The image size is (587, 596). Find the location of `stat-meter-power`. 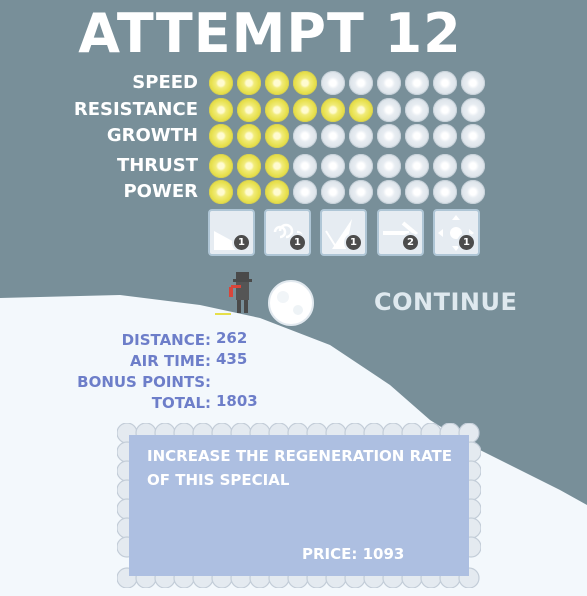

stat-meter-power is located at coordinates (349, 192).